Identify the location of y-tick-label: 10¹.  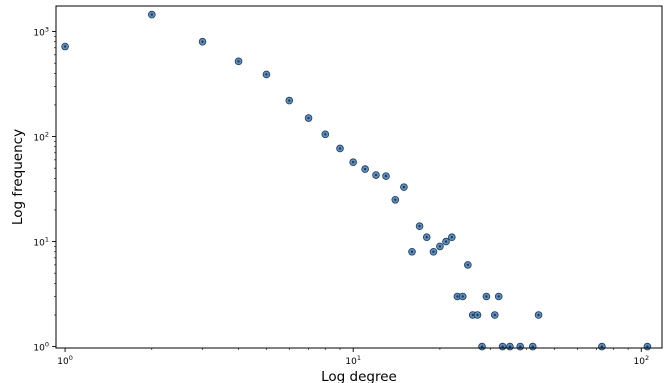
(41, 242).